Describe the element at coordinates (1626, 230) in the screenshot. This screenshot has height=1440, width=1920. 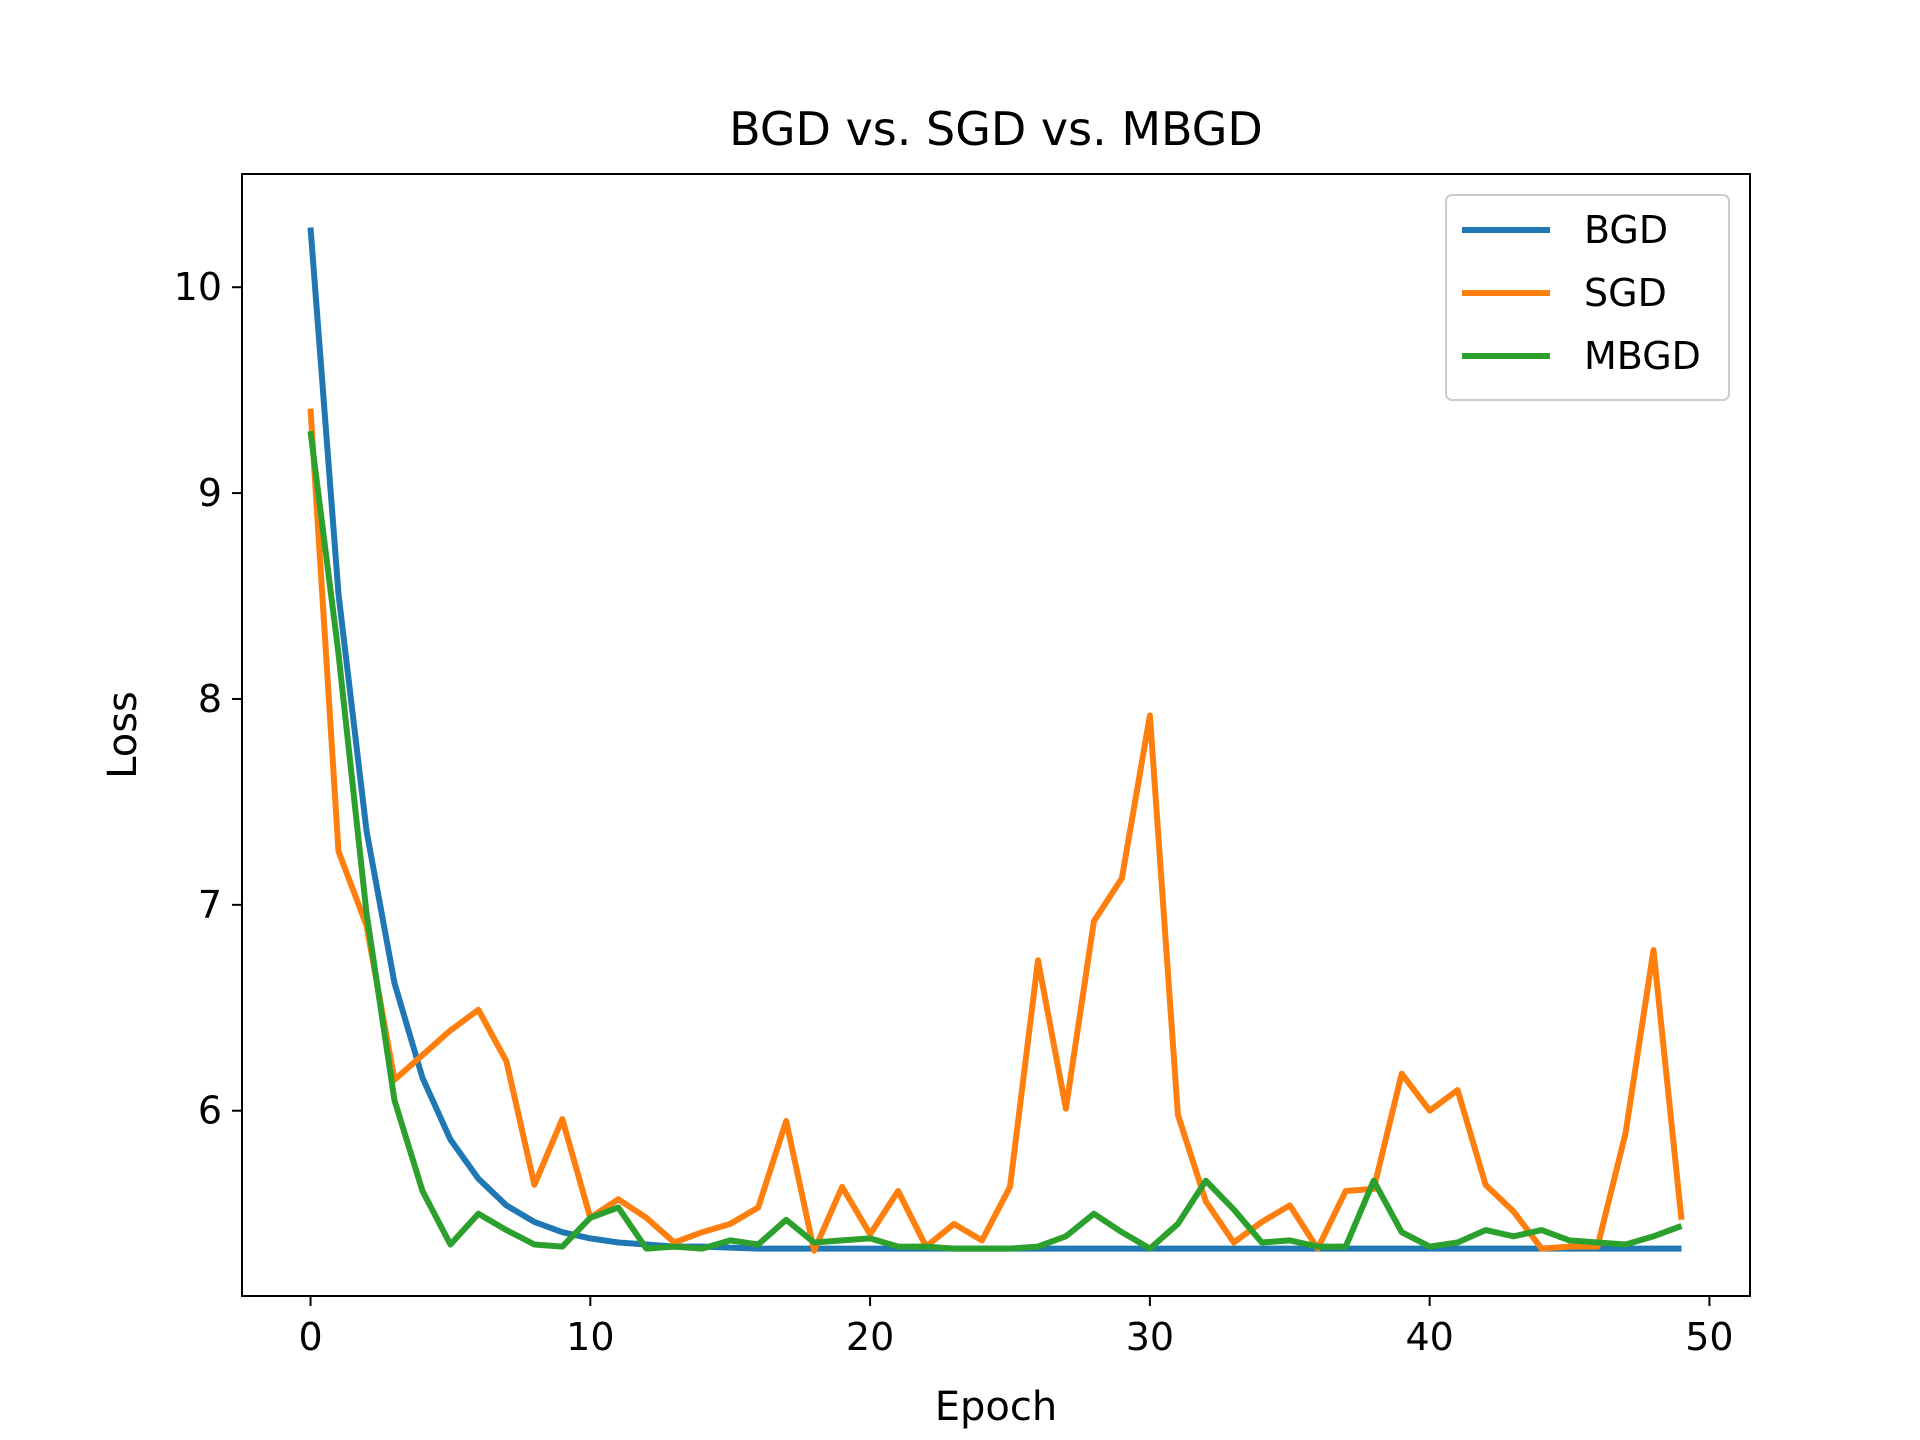
I see `legend-label-bgd: BGD` at that location.